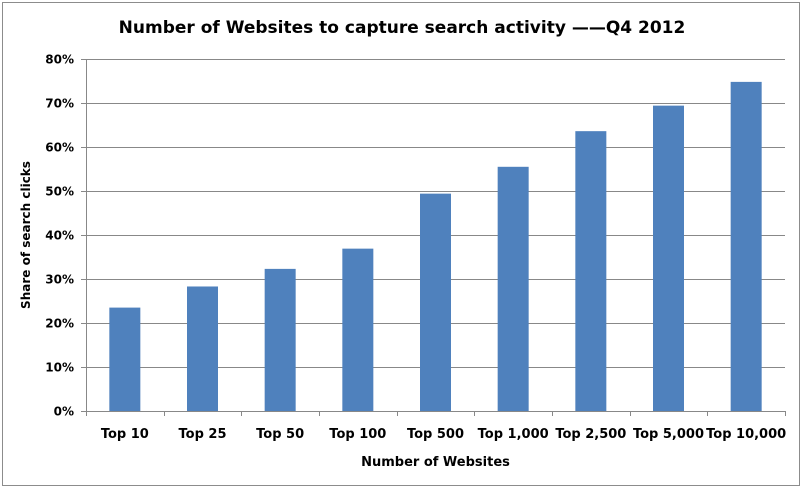 This screenshot has width=804, height=490. Describe the element at coordinates (125, 434) in the screenshot. I see `x-tick-label: Top 10` at that location.